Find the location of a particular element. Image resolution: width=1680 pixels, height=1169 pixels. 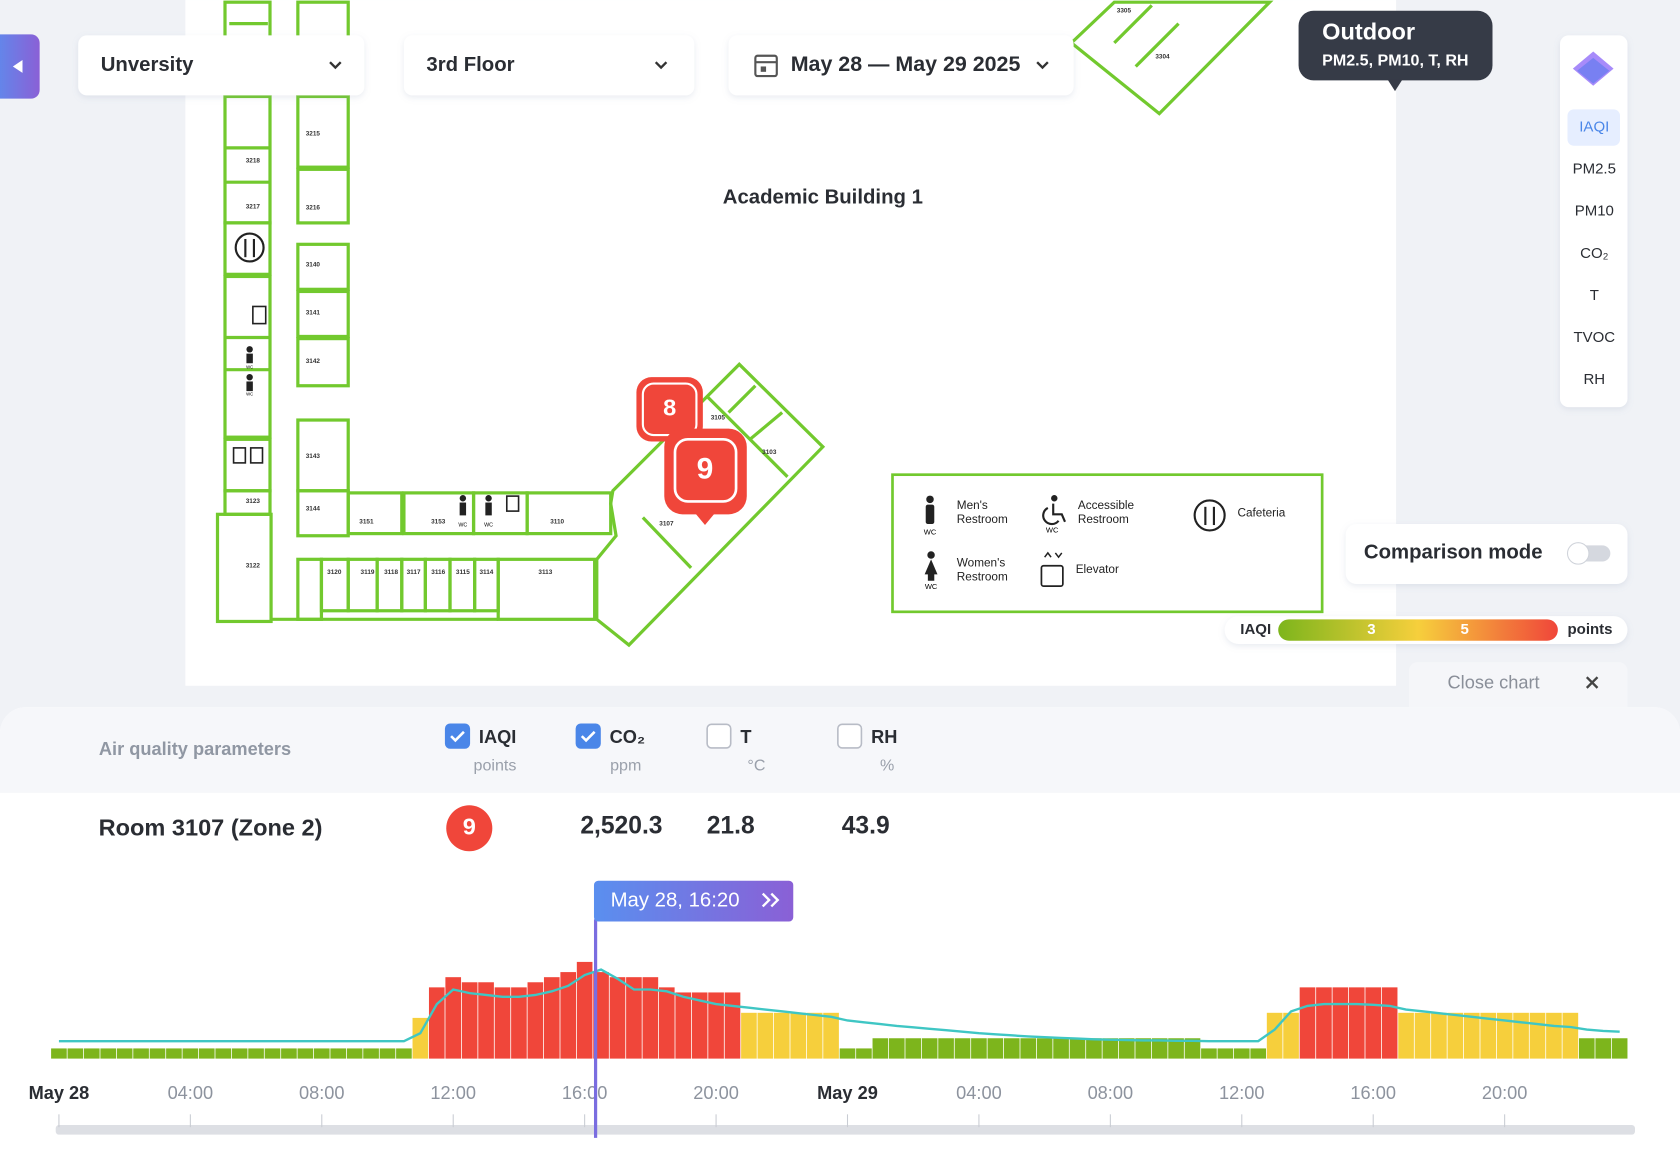

date-dropdown-part is located at coordinates (901, 65).